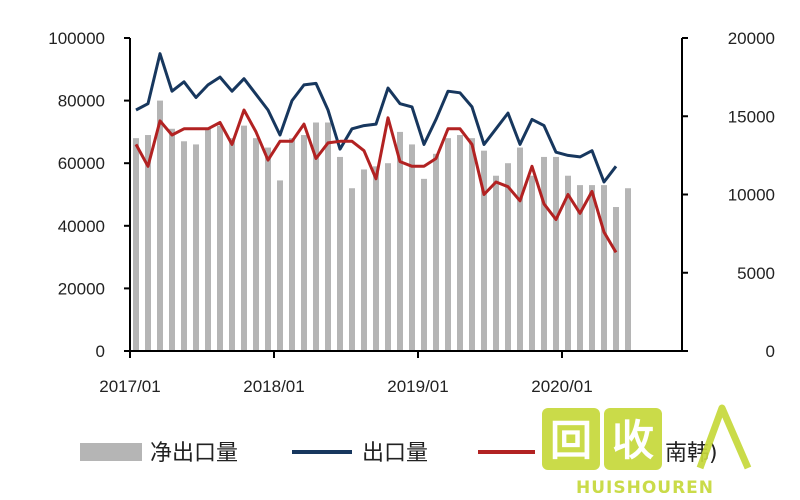 The height and width of the screenshot is (500, 800). I want to click on x-tick-label: 2018/01, so click(273, 386).